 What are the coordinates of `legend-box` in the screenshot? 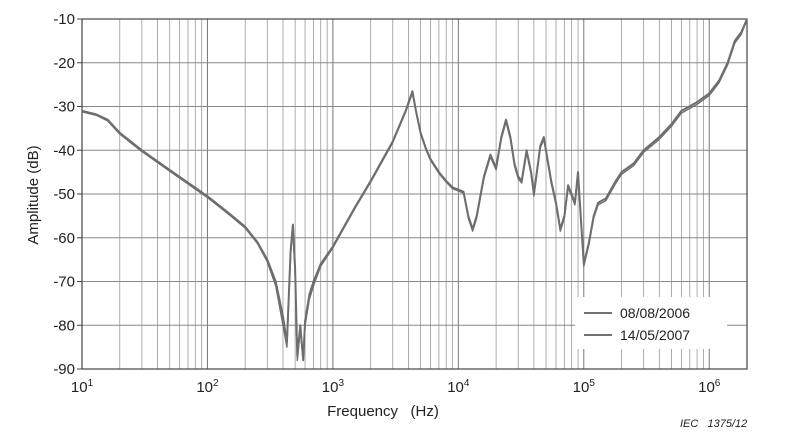 It's located at (651, 323).